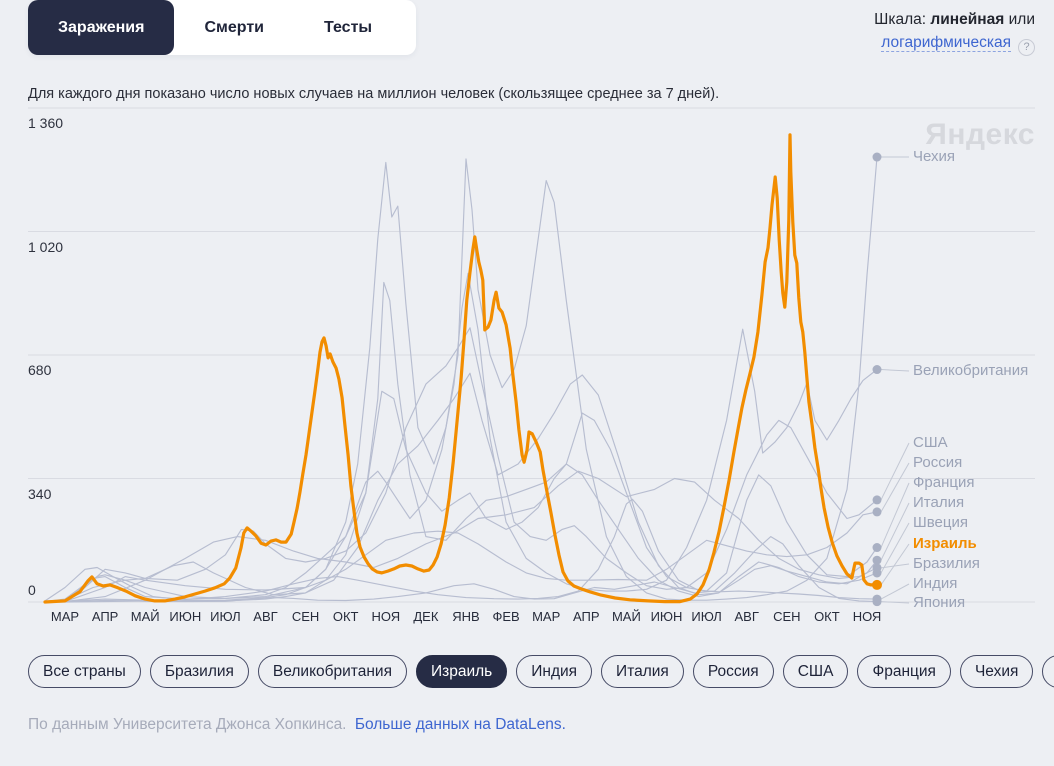  I want to click on leader-line-Россия, so click(895, 487).